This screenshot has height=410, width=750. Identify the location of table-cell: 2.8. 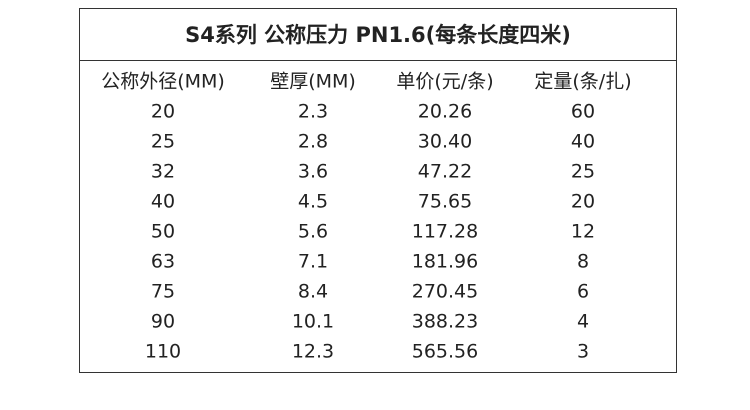
(313, 142).